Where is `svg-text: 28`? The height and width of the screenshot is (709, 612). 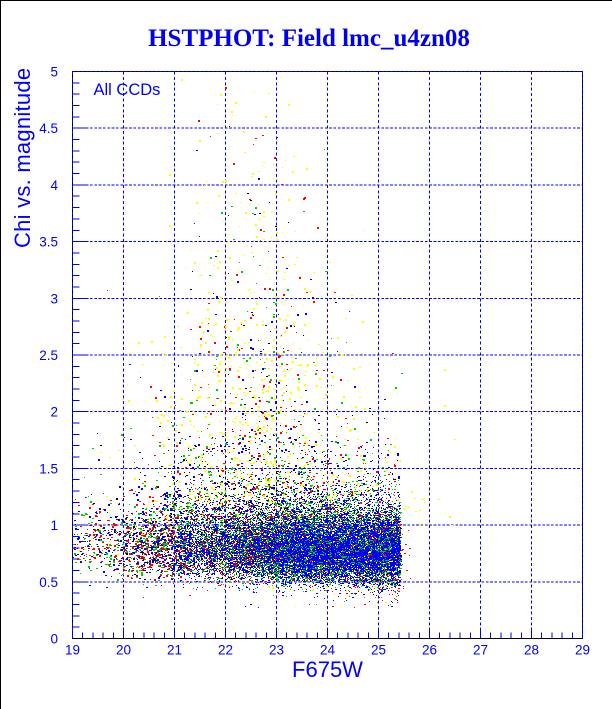
svg-text: 28 is located at coordinates (531, 650).